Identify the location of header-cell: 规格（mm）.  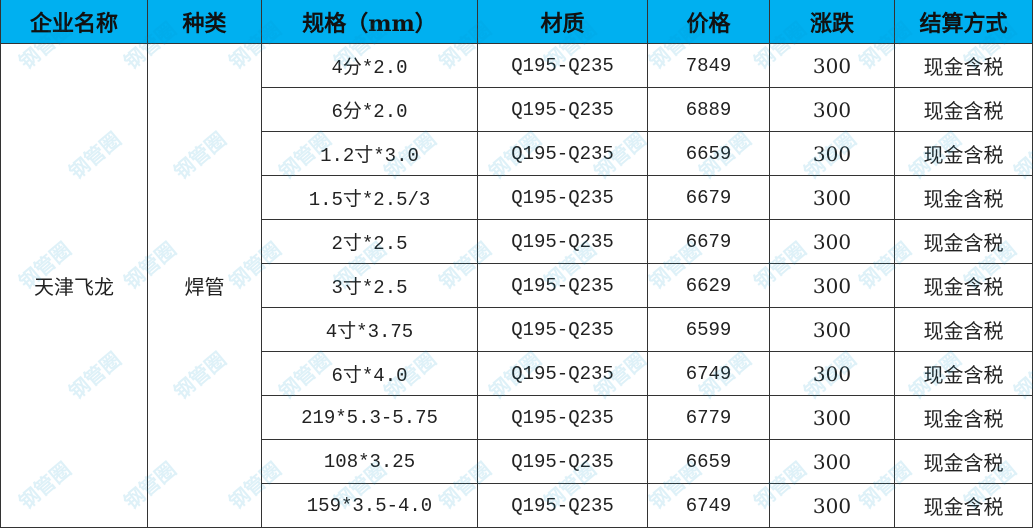
(370, 22).